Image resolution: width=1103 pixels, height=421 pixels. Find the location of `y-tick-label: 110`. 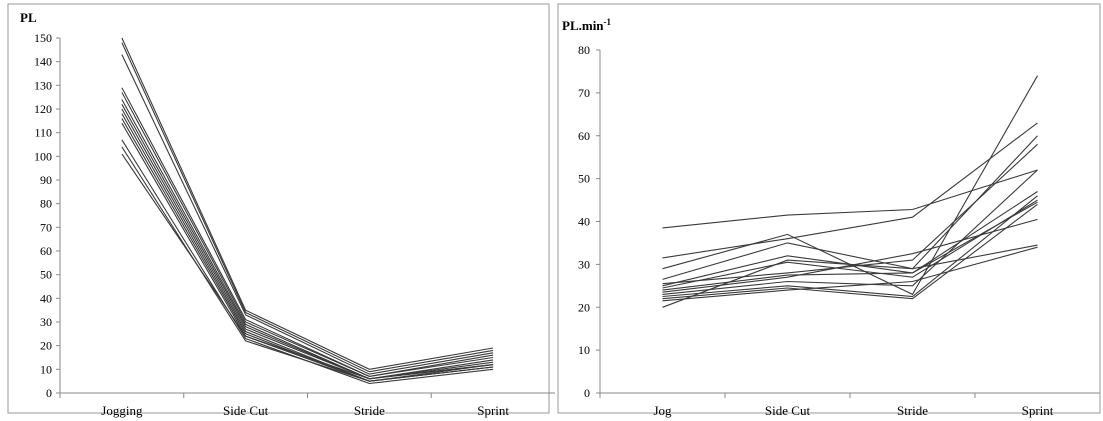

y-tick-label: 110 is located at coordinates (43, 133).